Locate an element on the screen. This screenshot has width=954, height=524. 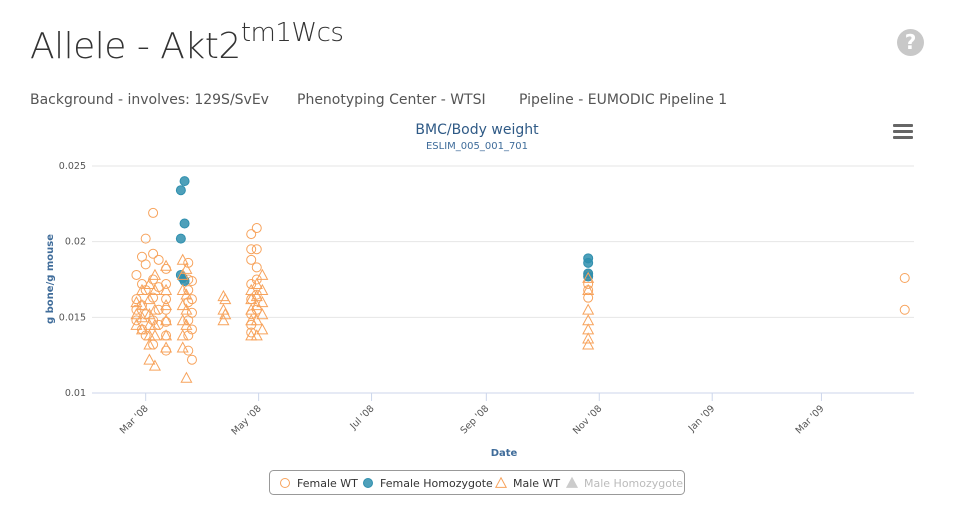
legend-item: Female WT is located at coordinates (319, 483).